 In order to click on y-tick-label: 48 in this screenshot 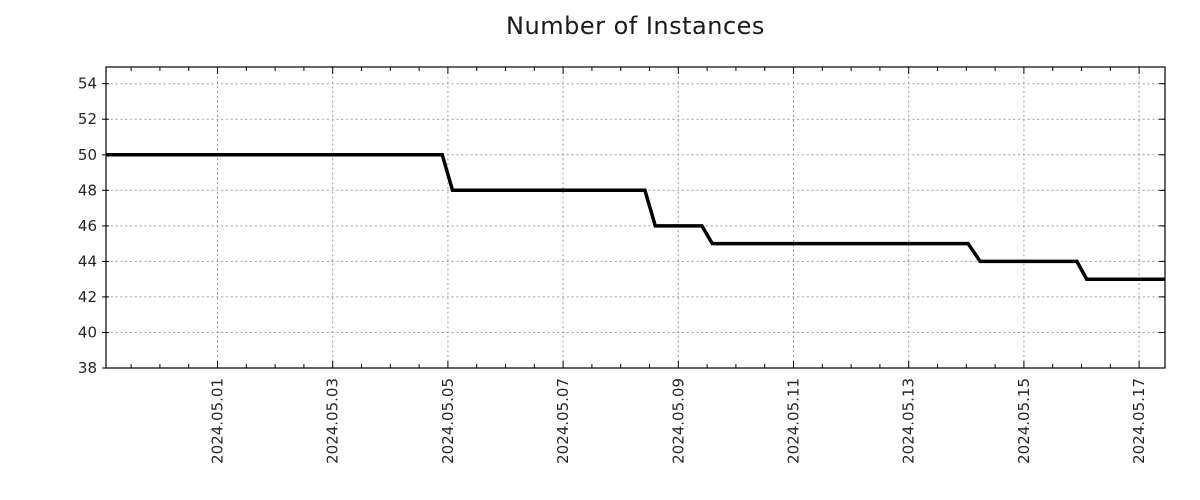, I will do `click(87, 190)`.